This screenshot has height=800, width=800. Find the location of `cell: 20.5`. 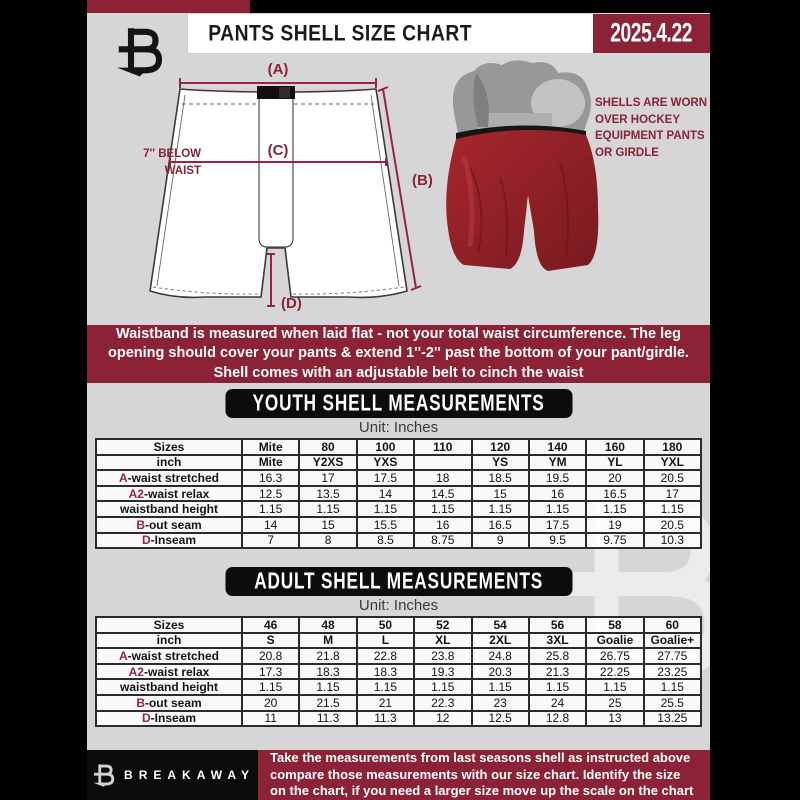

cell: 20.5 is located at coordinates (672, 524).